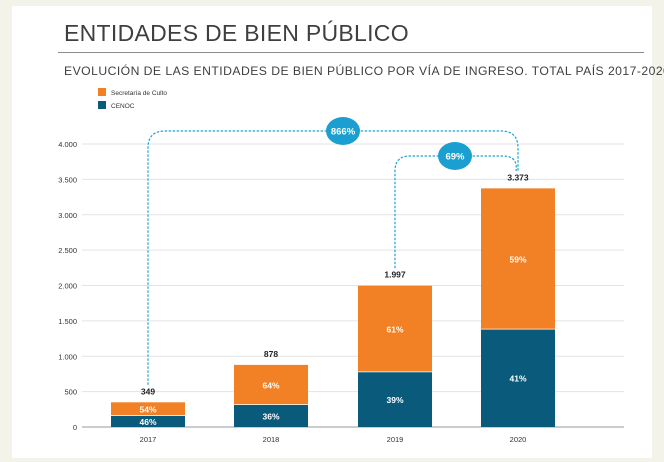 This screenshot has width=664, height=462. I want to click on bar-secretaria-2020, so click(518, 259).